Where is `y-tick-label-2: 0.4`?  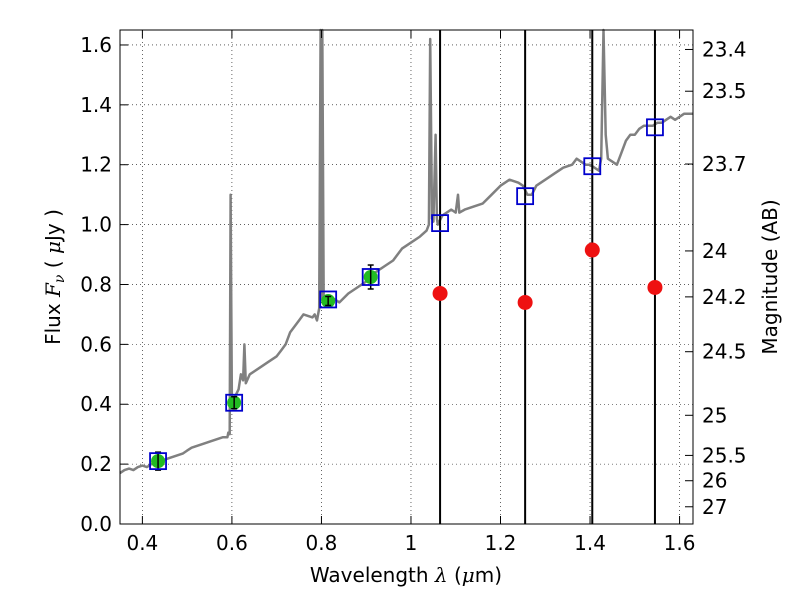
y-tick-label-2: 0.4 is located at coordinates (96, 404).